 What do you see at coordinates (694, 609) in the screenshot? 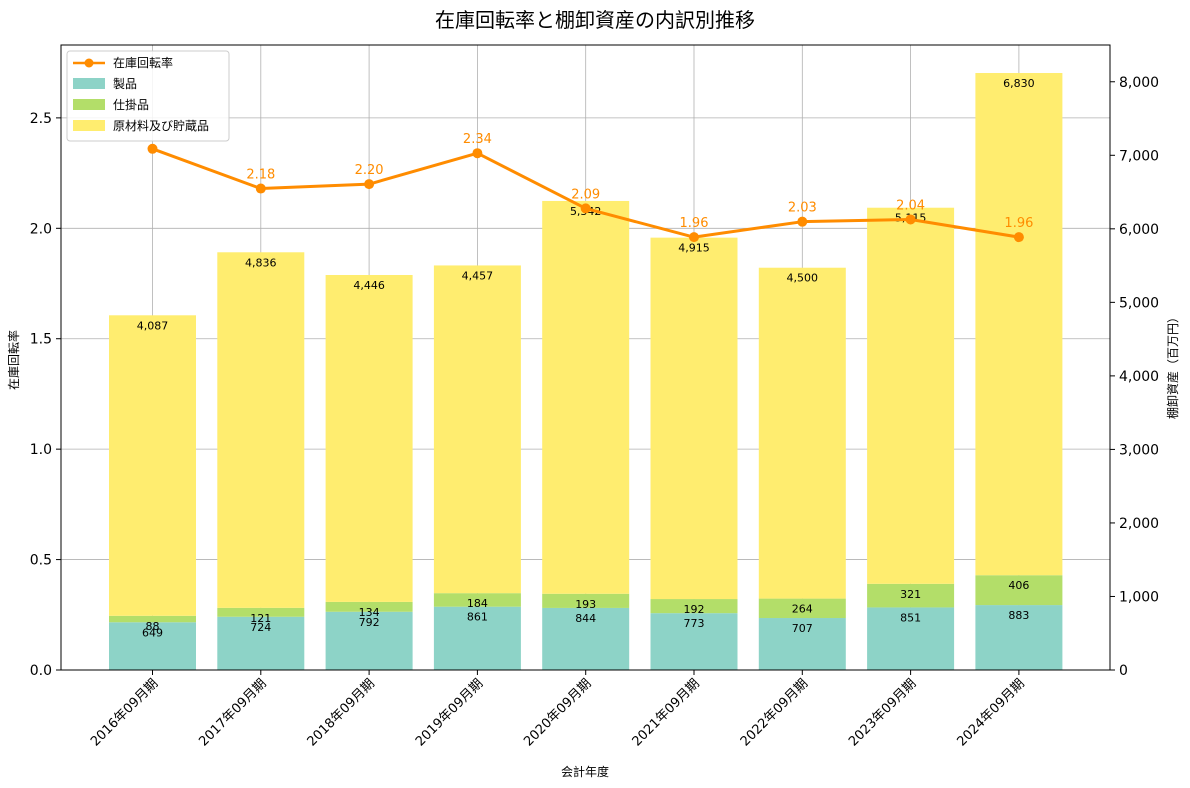
I see `bar-label-wip: 192` at bounding box center [694, 609].